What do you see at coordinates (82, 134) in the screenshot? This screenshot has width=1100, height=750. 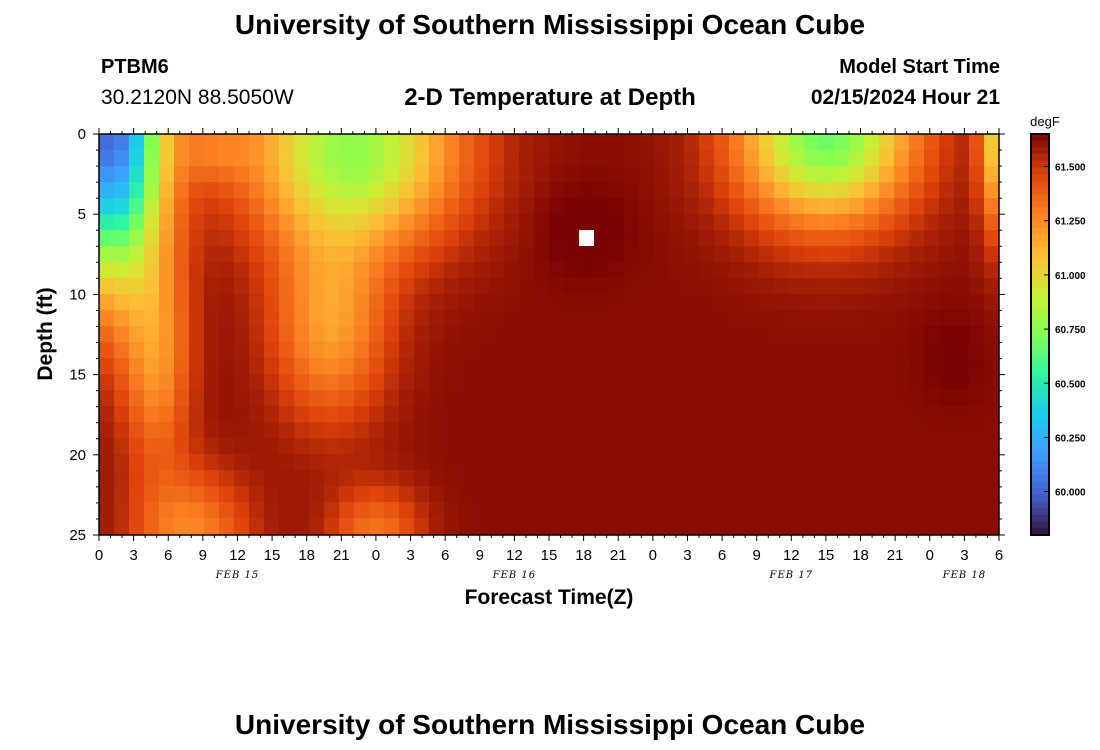 I see `y-tick-label: 0` at bounding box center [82, 134].